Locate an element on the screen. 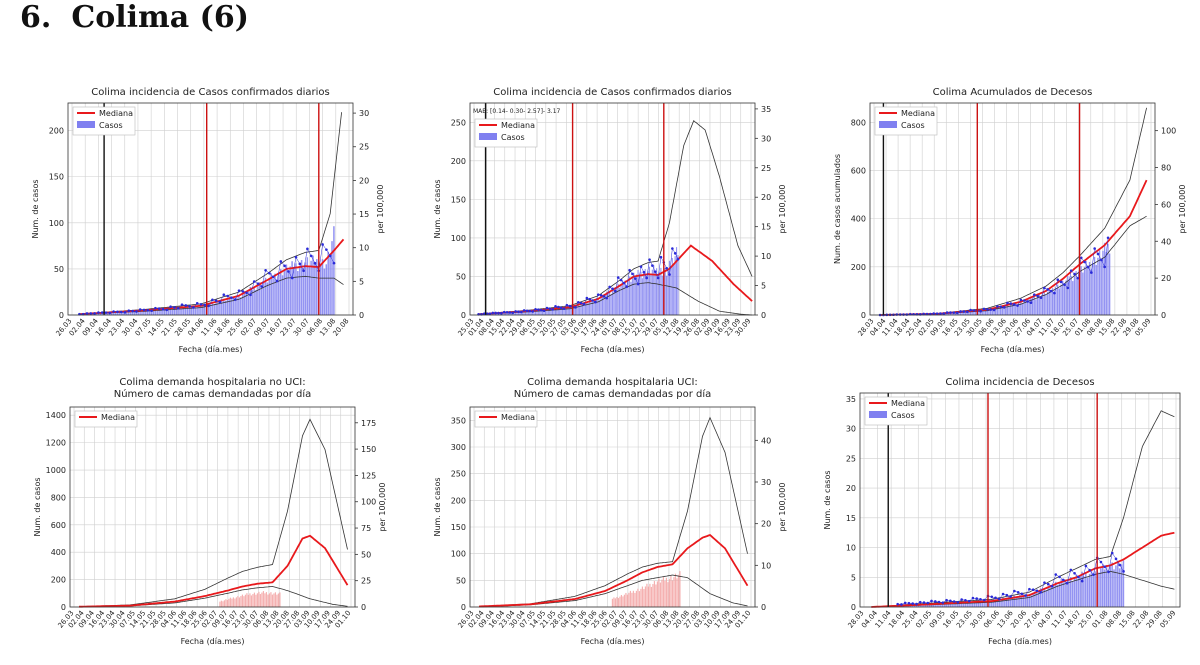  lower-band-line is located at coordinates (213, 597).